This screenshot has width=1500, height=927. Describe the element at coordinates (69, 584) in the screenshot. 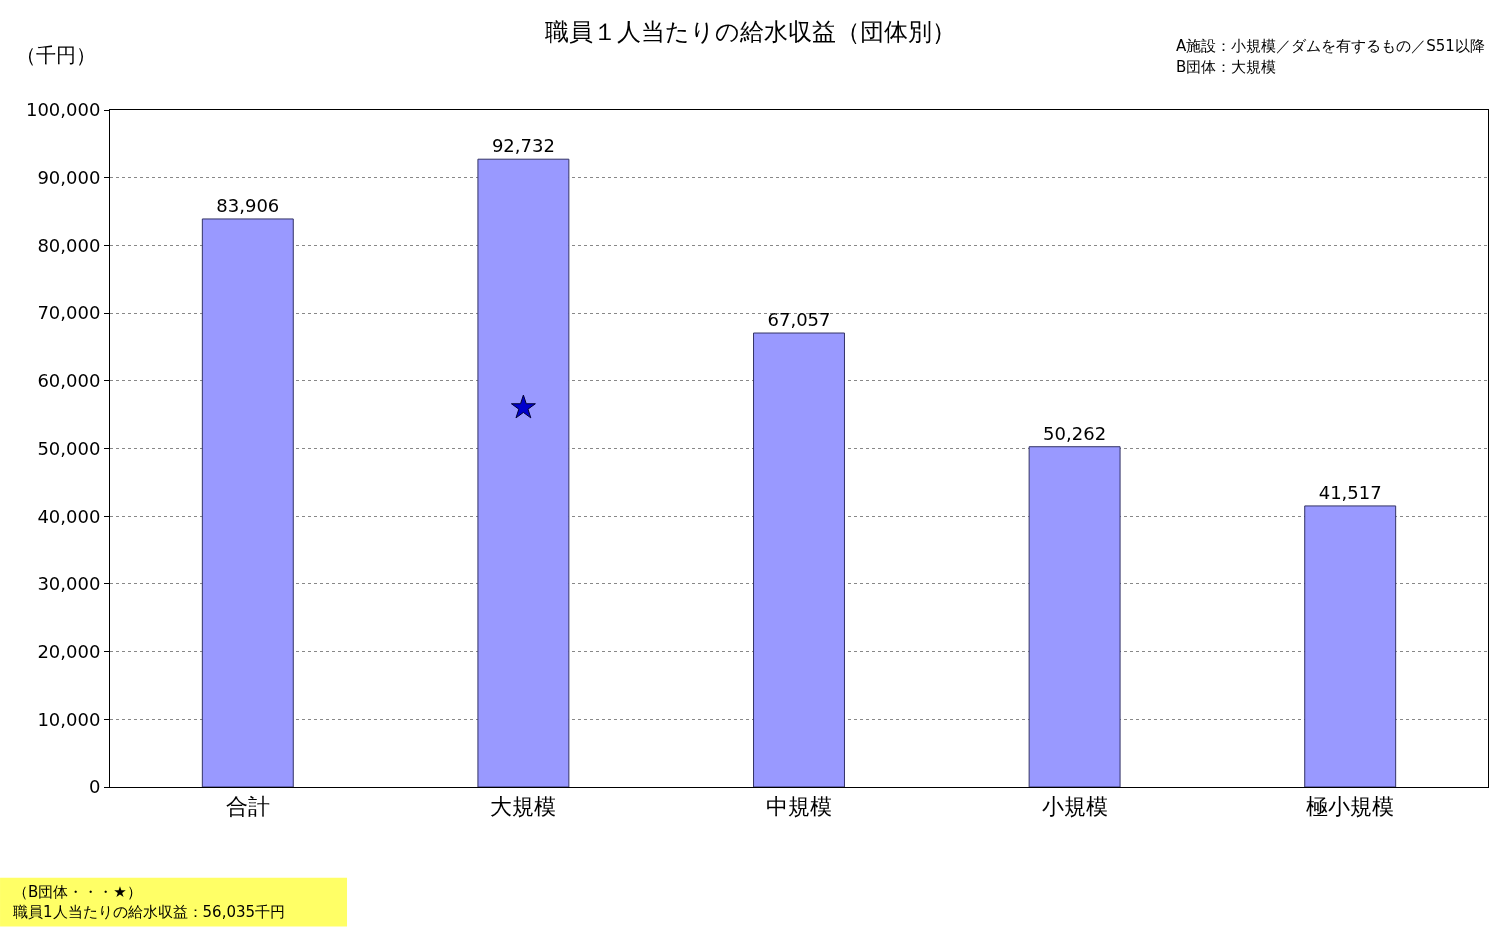

I see `y-tick-label: 30,000` at that location.